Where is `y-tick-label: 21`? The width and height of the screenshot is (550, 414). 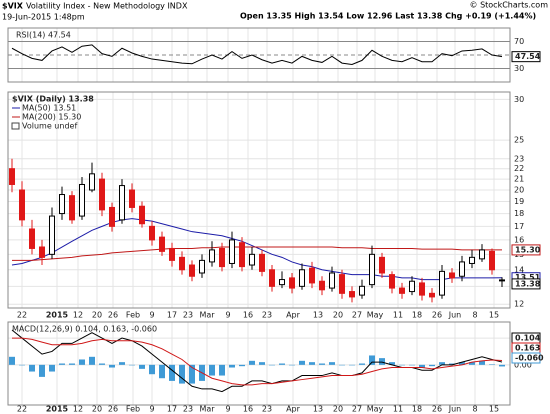 y-tick-label: 21 is located at coordinates (519, 179).